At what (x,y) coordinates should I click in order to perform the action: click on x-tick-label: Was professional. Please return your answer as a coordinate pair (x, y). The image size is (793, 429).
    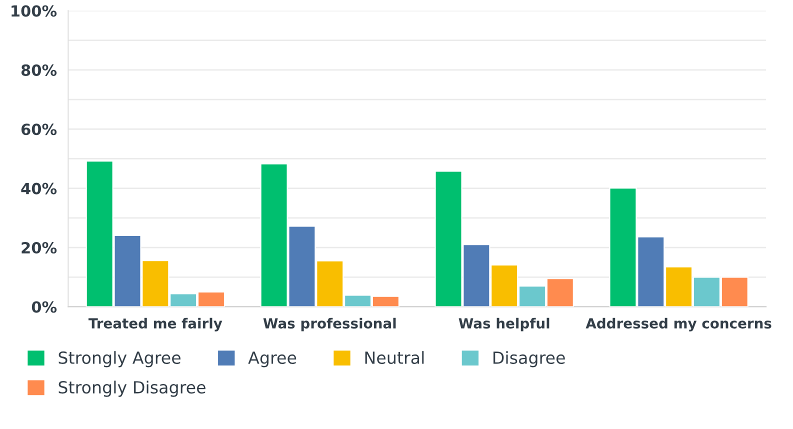
    Looking at the image, I should click on (329, 325).